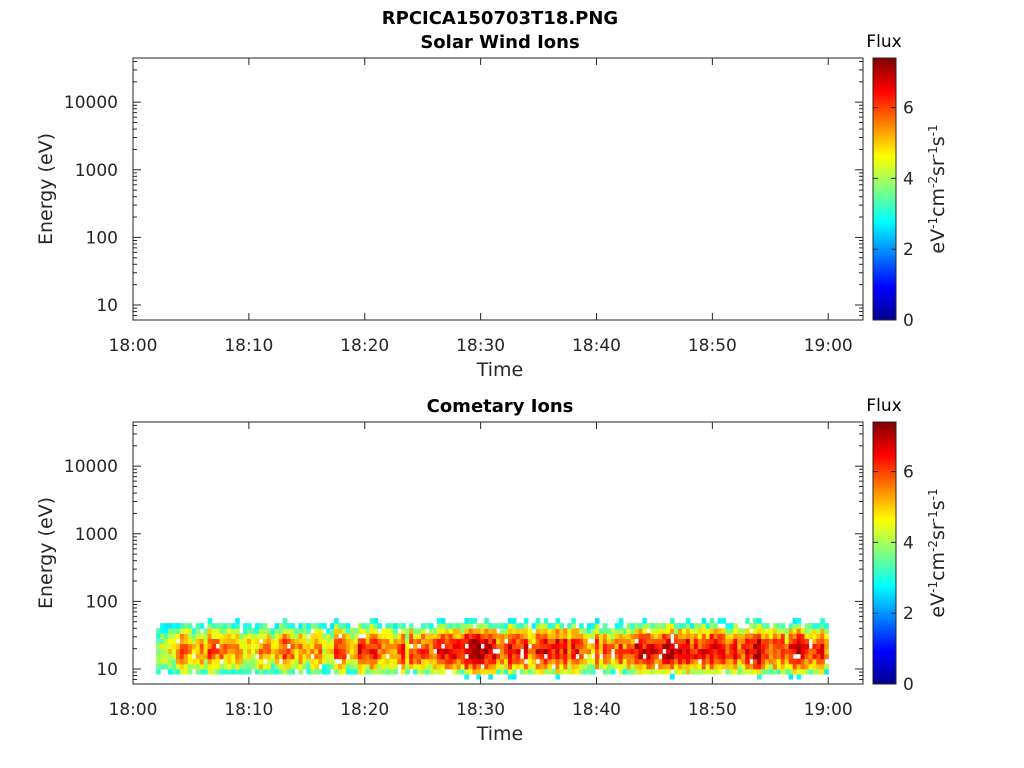  What do you see at coordinates (908, 685) in the screenshot?
I see `colorbar-tick-label: 0` at bounding box center [908, 685].